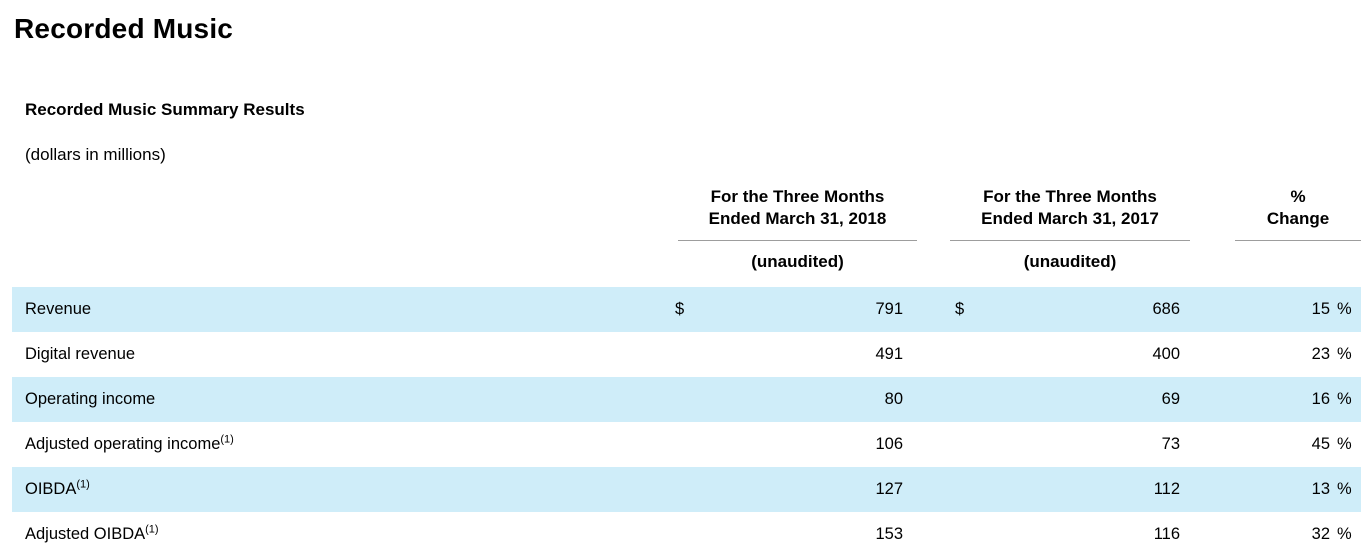 This screenshot has height=554, width=1372. What do you see at coordinates (797, 218) in the screenshot?
I see `column-header-2018-line2: Ended March 31, 2018` at bounding box center [797, 218].